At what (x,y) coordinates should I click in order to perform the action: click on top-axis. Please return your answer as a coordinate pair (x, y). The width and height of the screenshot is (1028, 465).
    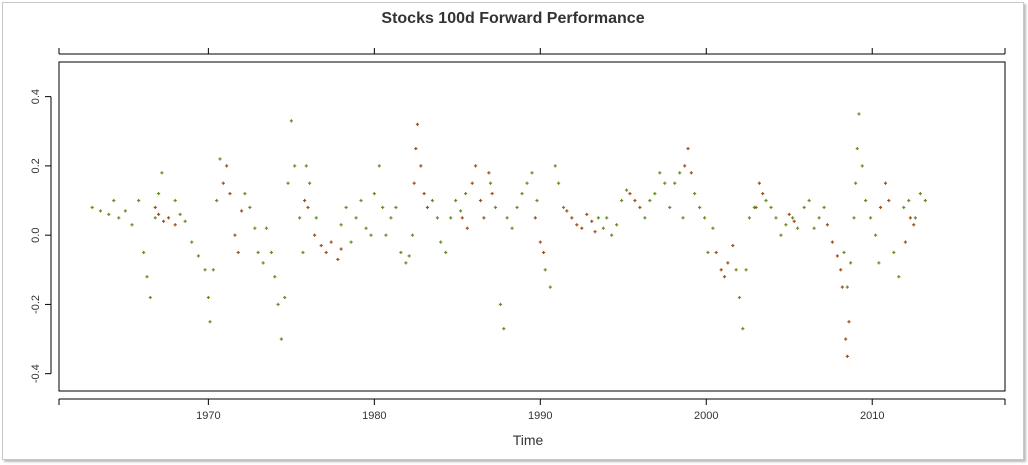
    Looking at the image, I should click on (532, 51).